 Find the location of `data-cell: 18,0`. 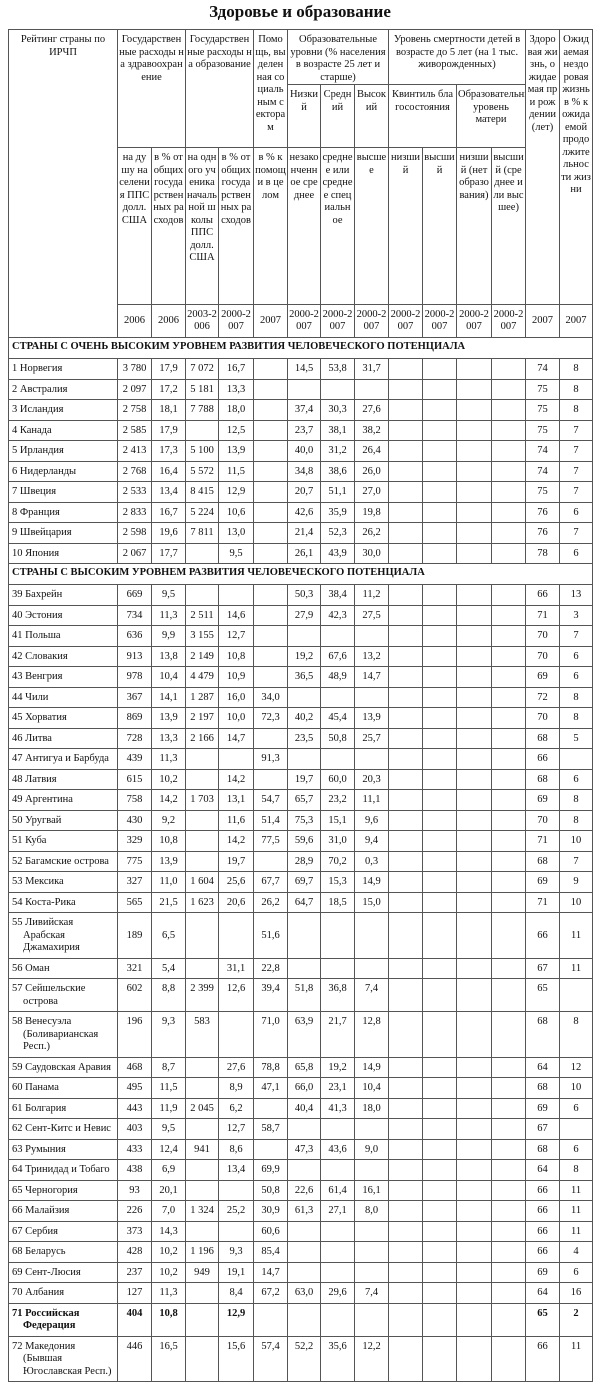

data-cell: 18,0 is located at coordinates (236, 410).